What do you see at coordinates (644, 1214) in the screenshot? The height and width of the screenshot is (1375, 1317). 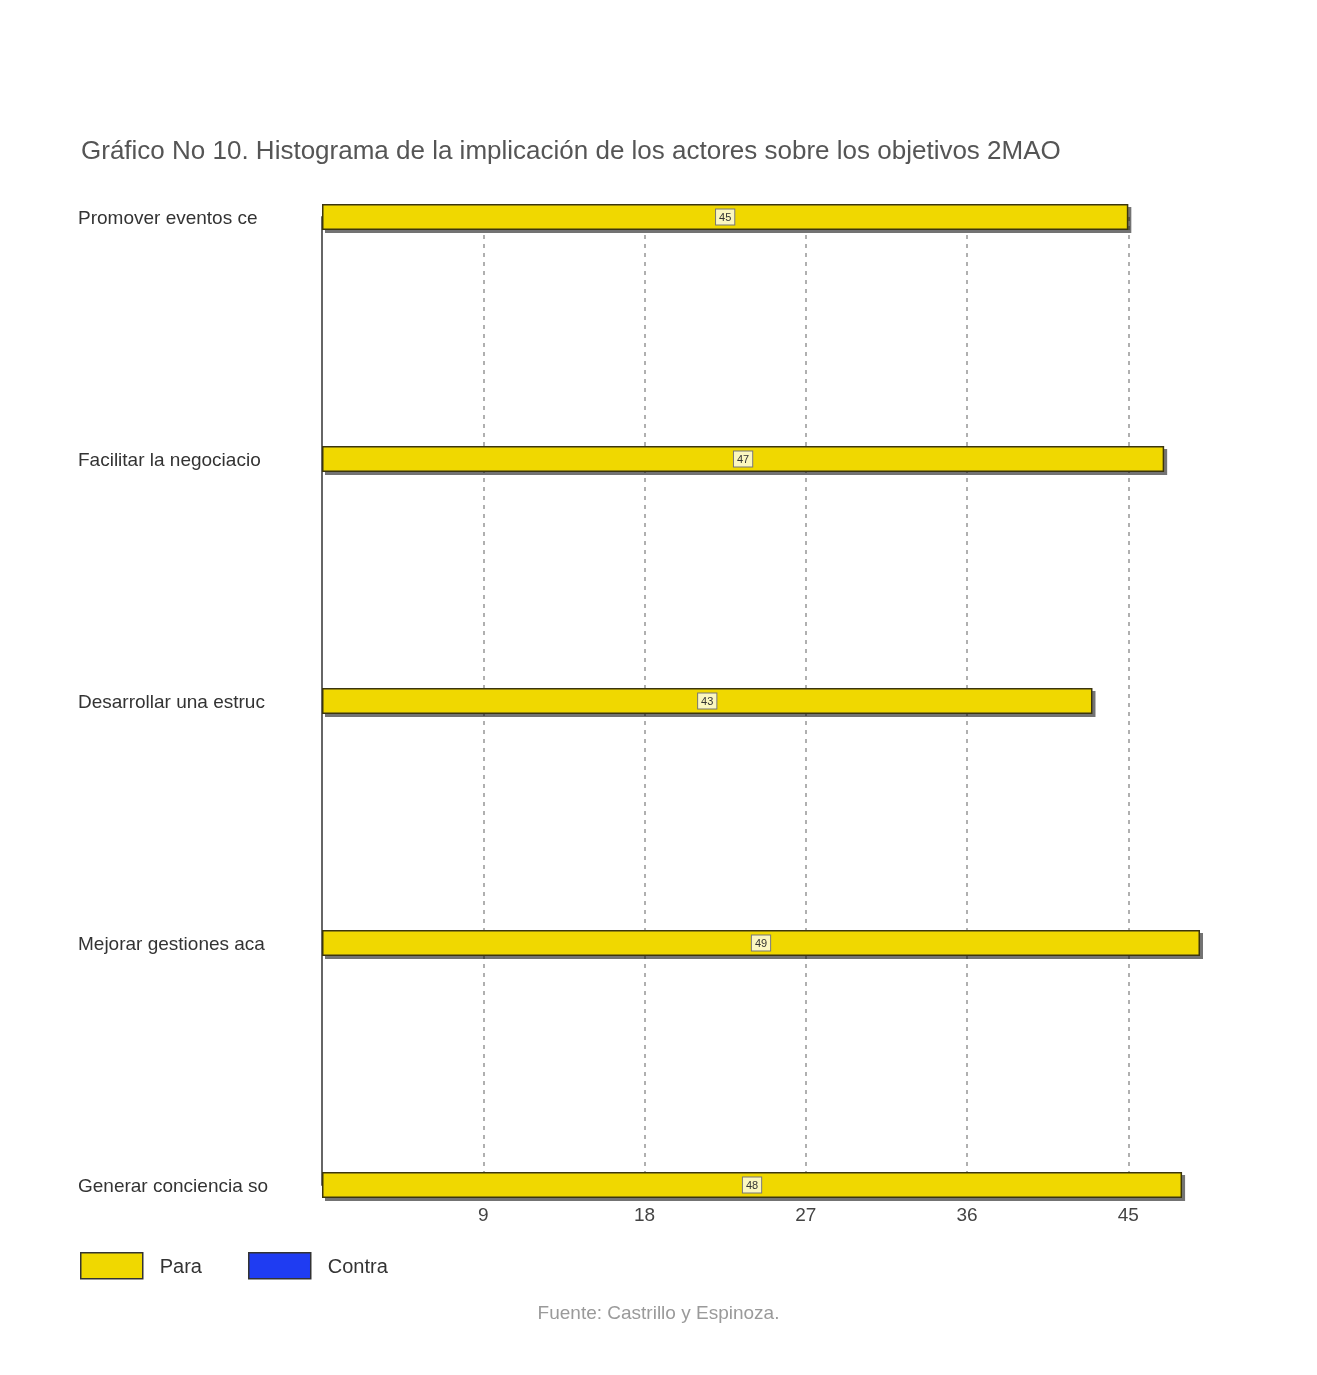 I see `x-tick-label: 18` at bounding box center [644, 1214].